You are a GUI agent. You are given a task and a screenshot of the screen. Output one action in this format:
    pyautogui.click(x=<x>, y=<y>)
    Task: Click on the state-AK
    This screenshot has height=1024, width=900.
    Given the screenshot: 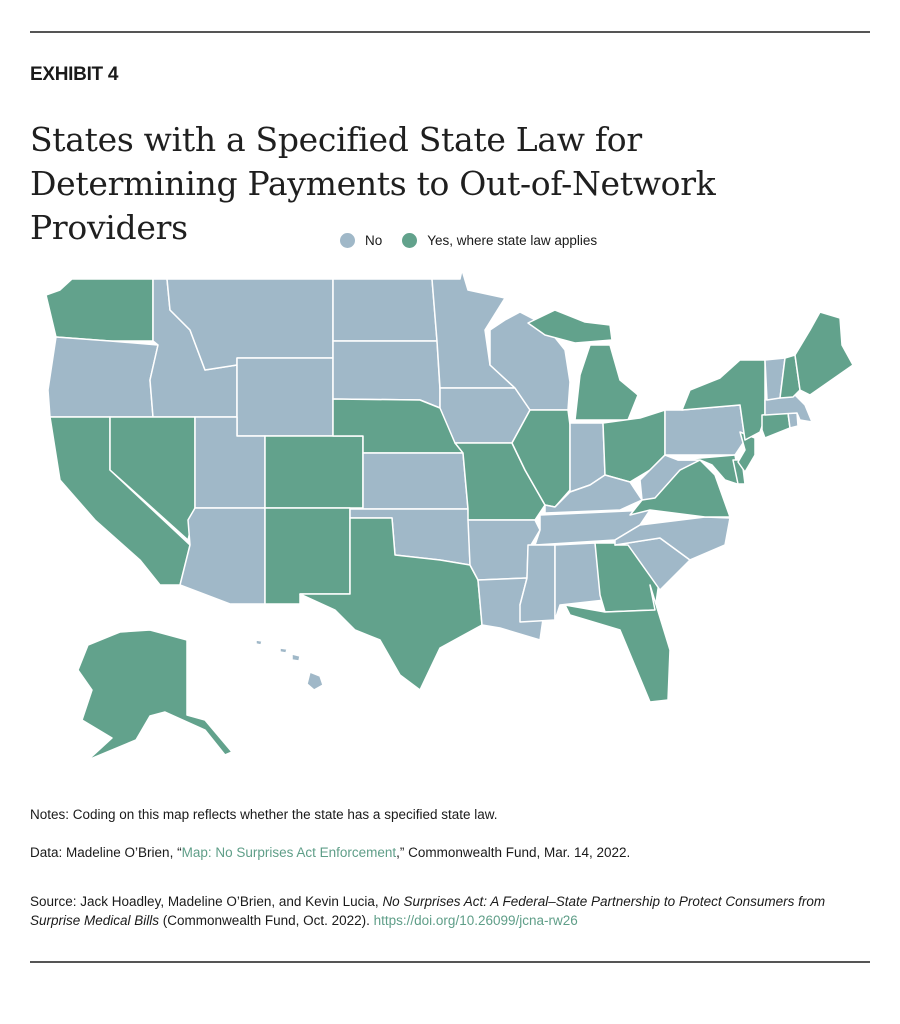 What is the action you would take?
    pyautogui.click(x=155, y=695)
    